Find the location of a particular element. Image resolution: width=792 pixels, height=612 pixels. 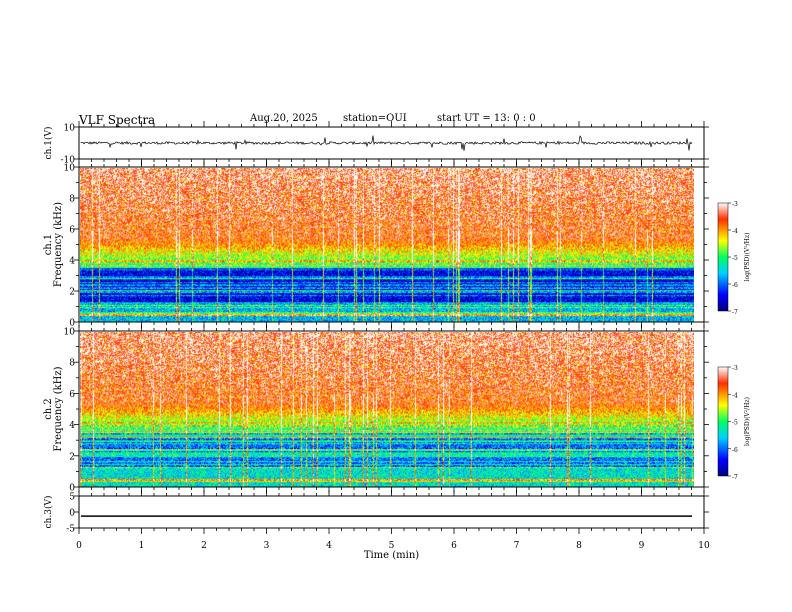

x-tick-label: 5 is located at coordinates (392, 546).